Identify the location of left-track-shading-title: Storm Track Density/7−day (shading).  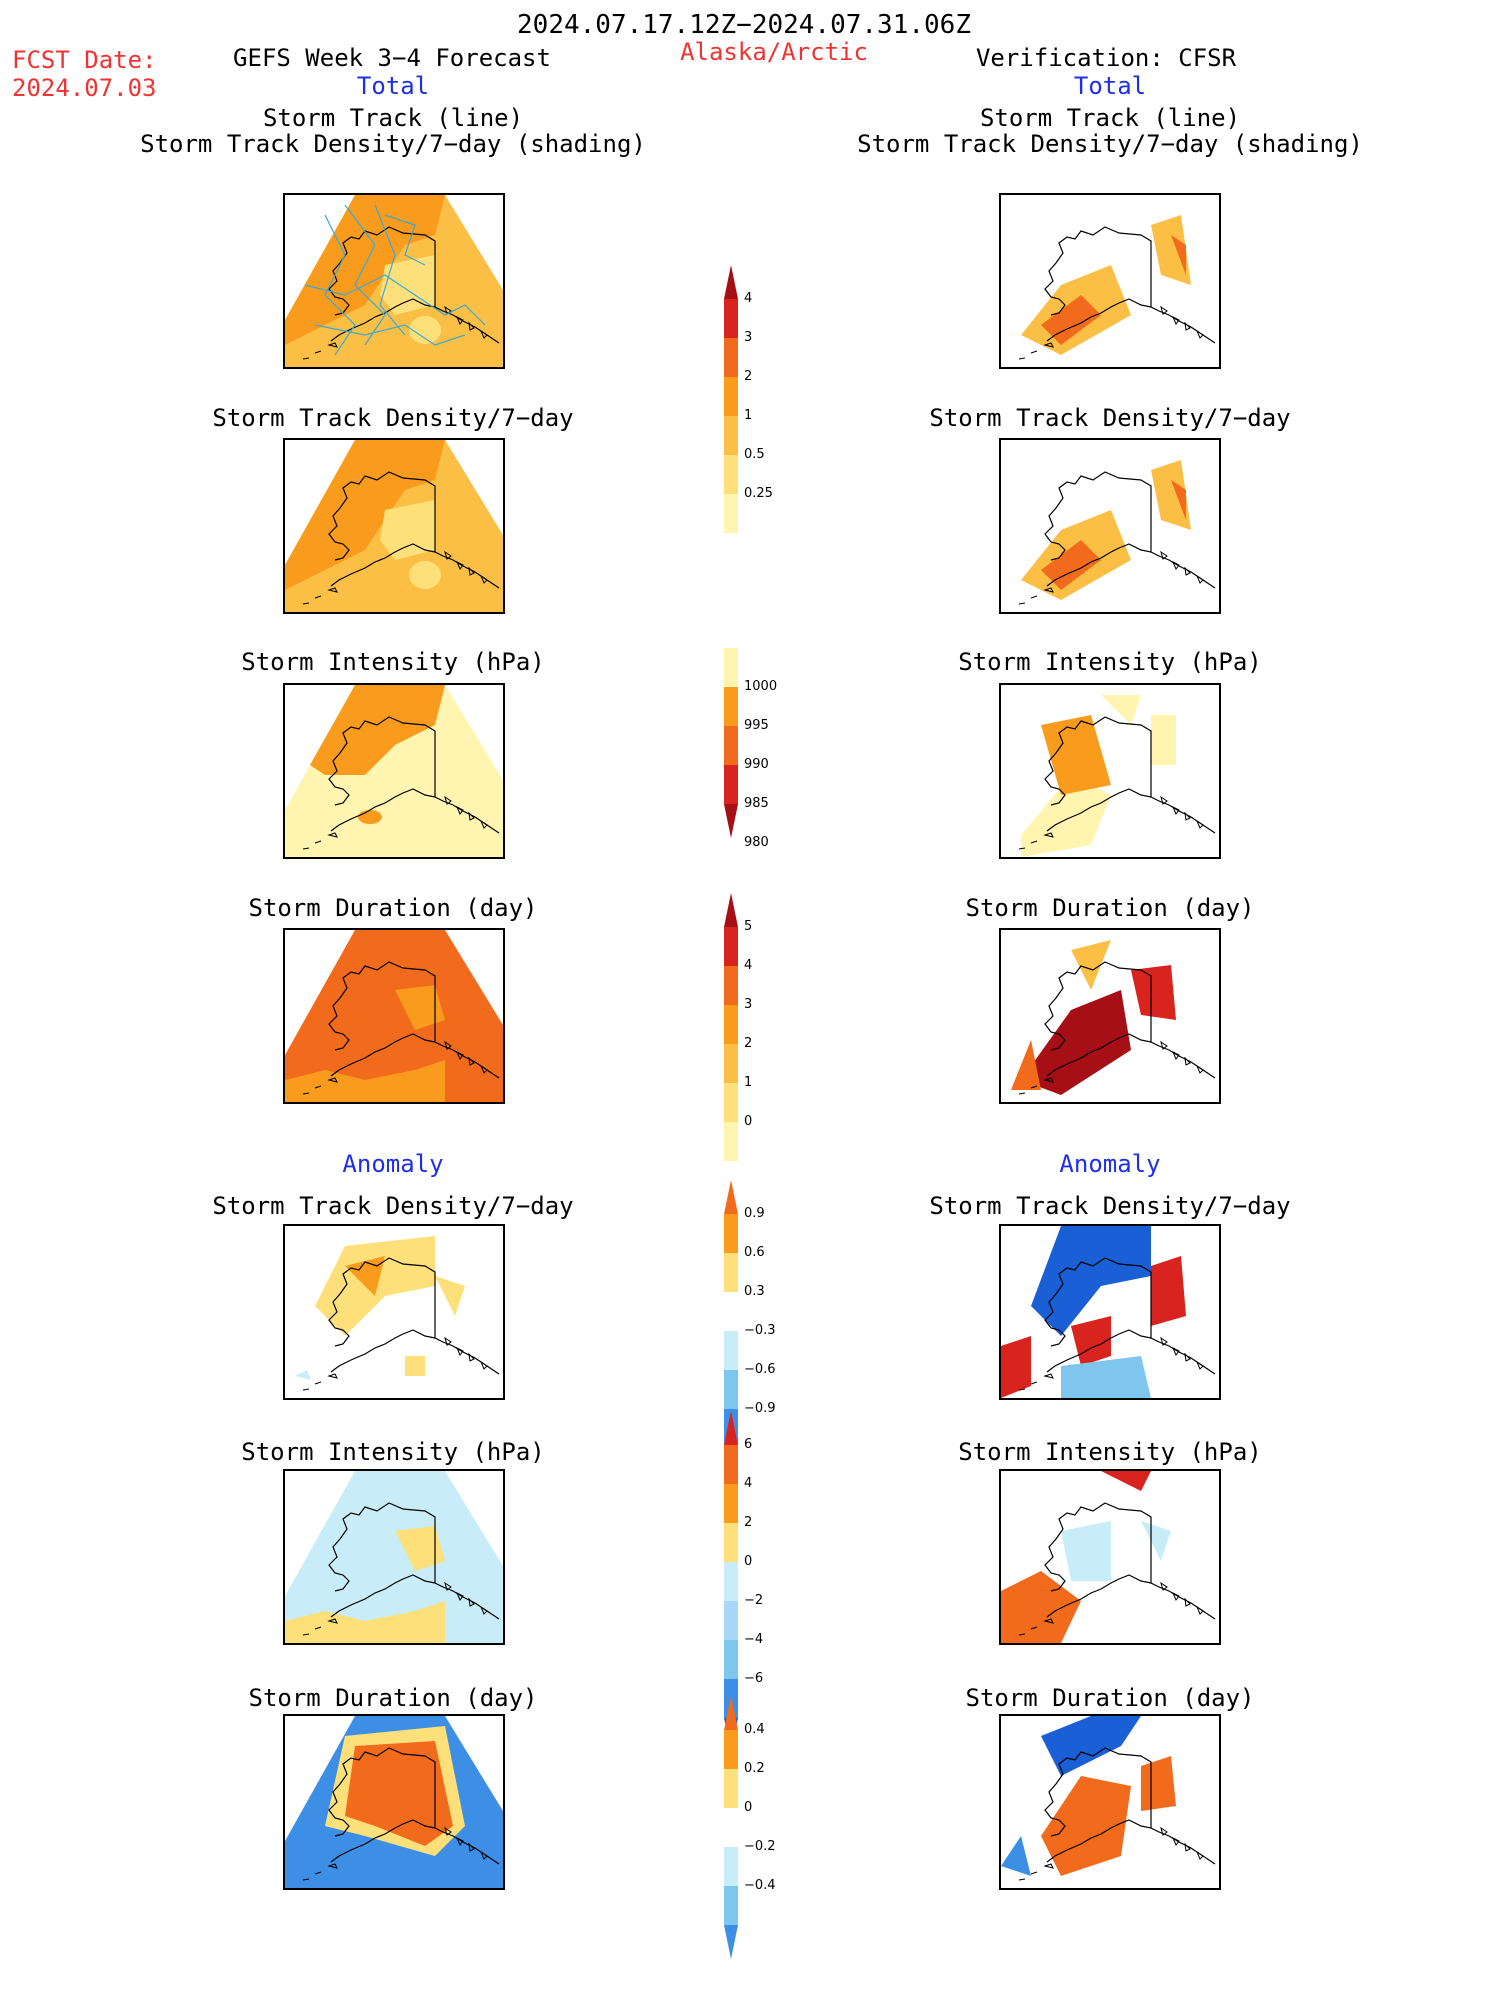
(393, 144).